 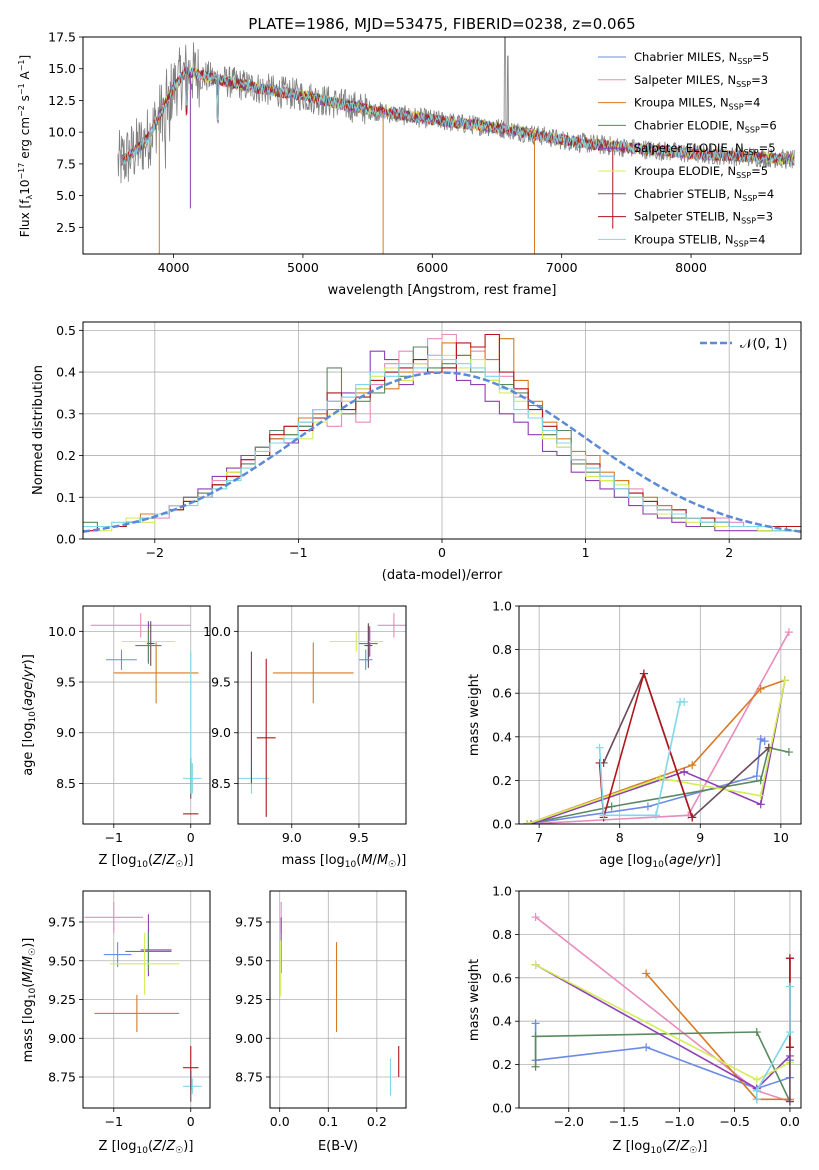 I want to click on age-vs-Z-axes: −1 0 8.5 9.0 9.5 10.0, so click(x=121, y=734).